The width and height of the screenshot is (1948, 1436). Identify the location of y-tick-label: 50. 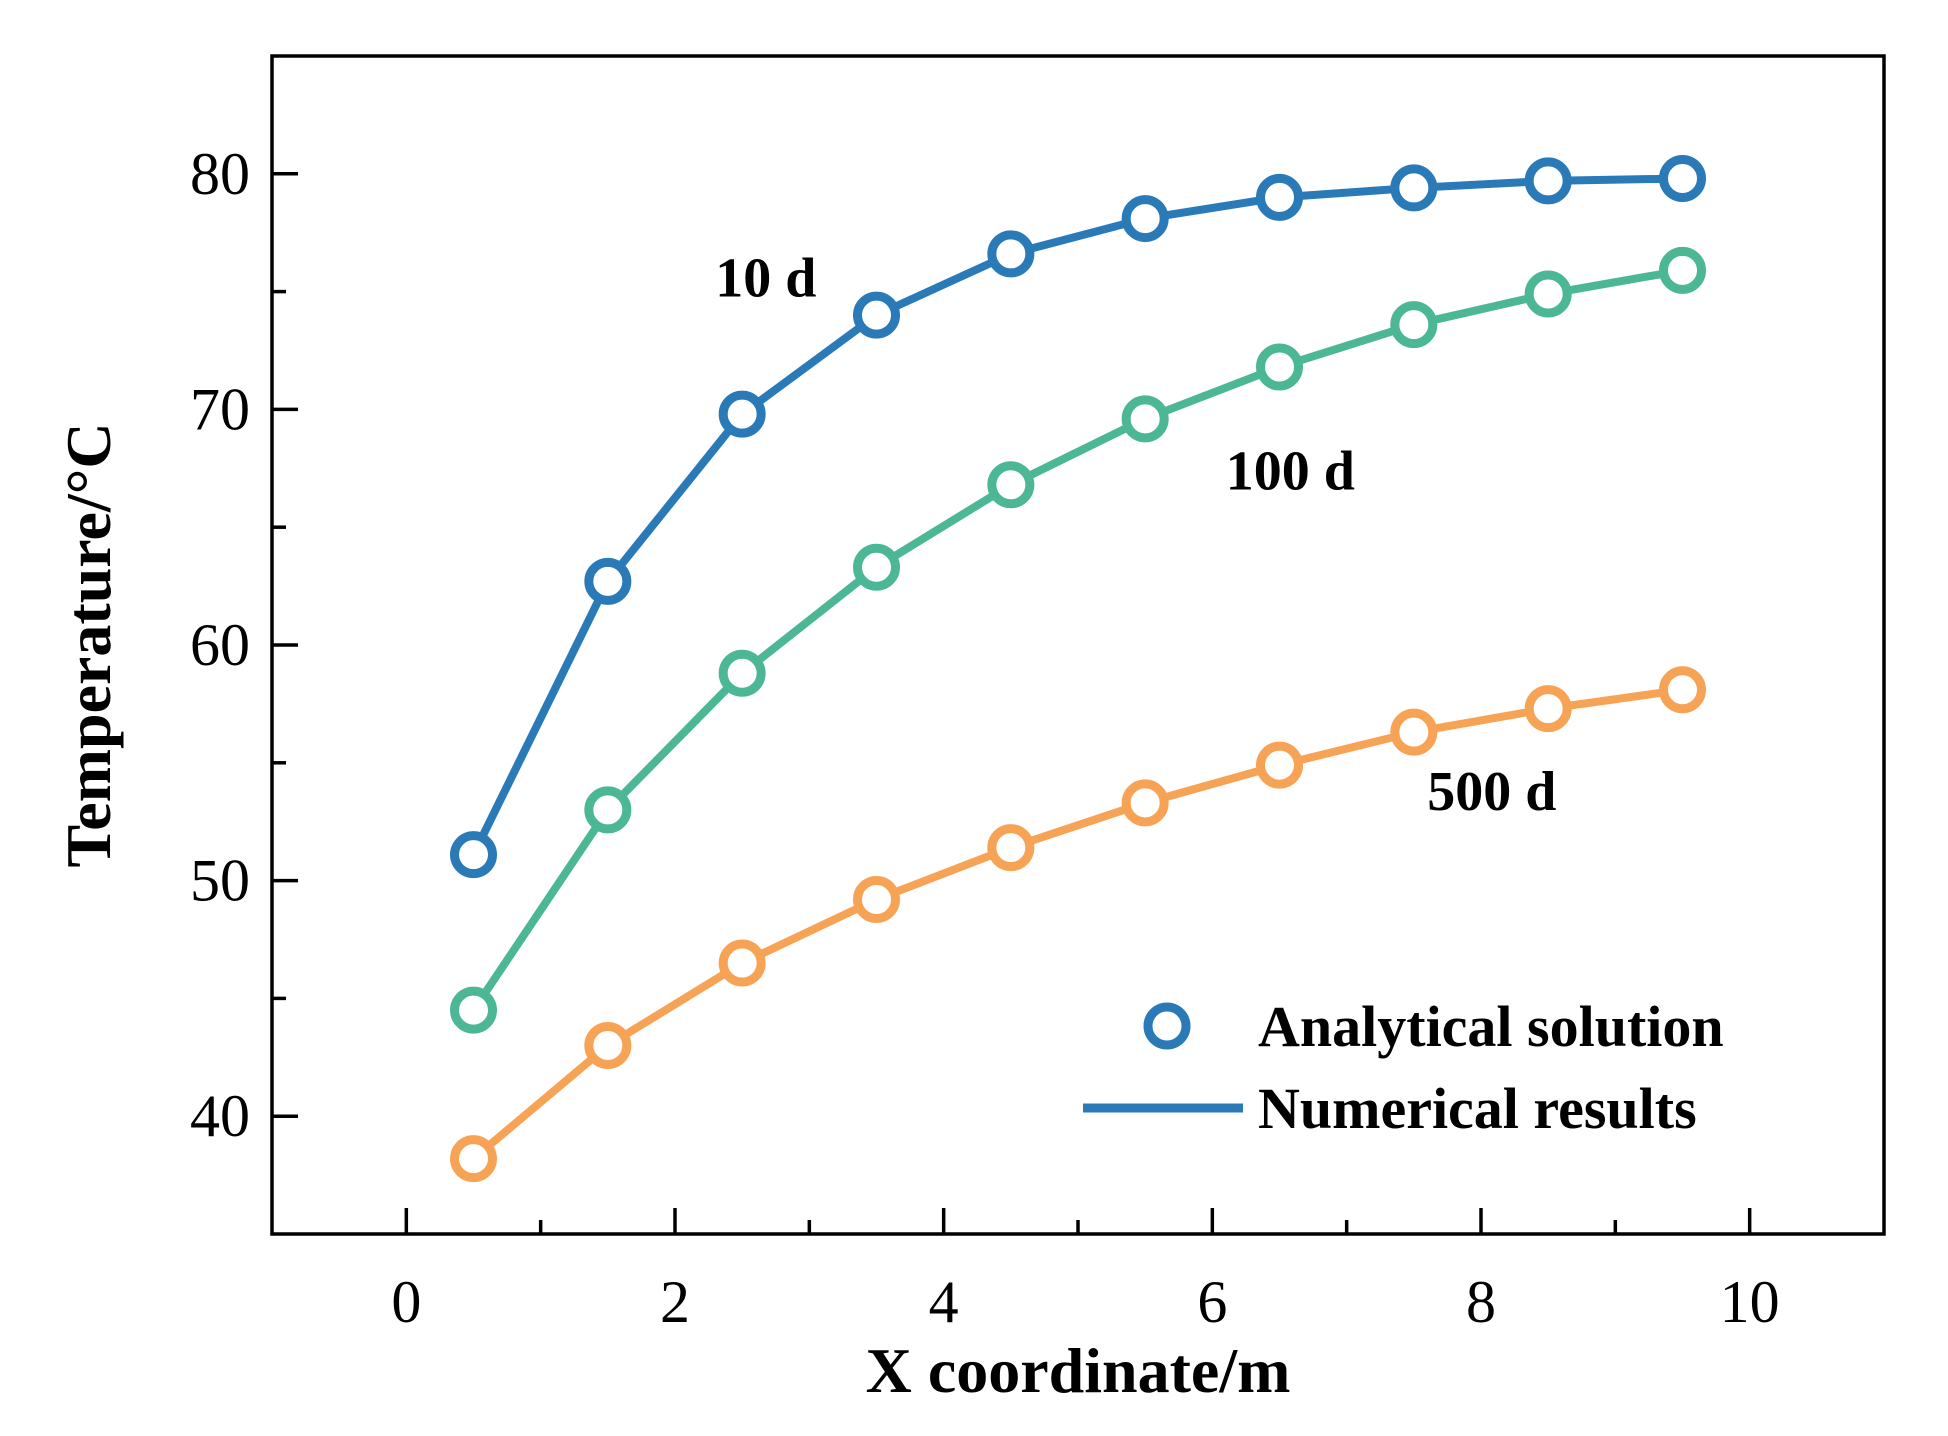
(220, 881).